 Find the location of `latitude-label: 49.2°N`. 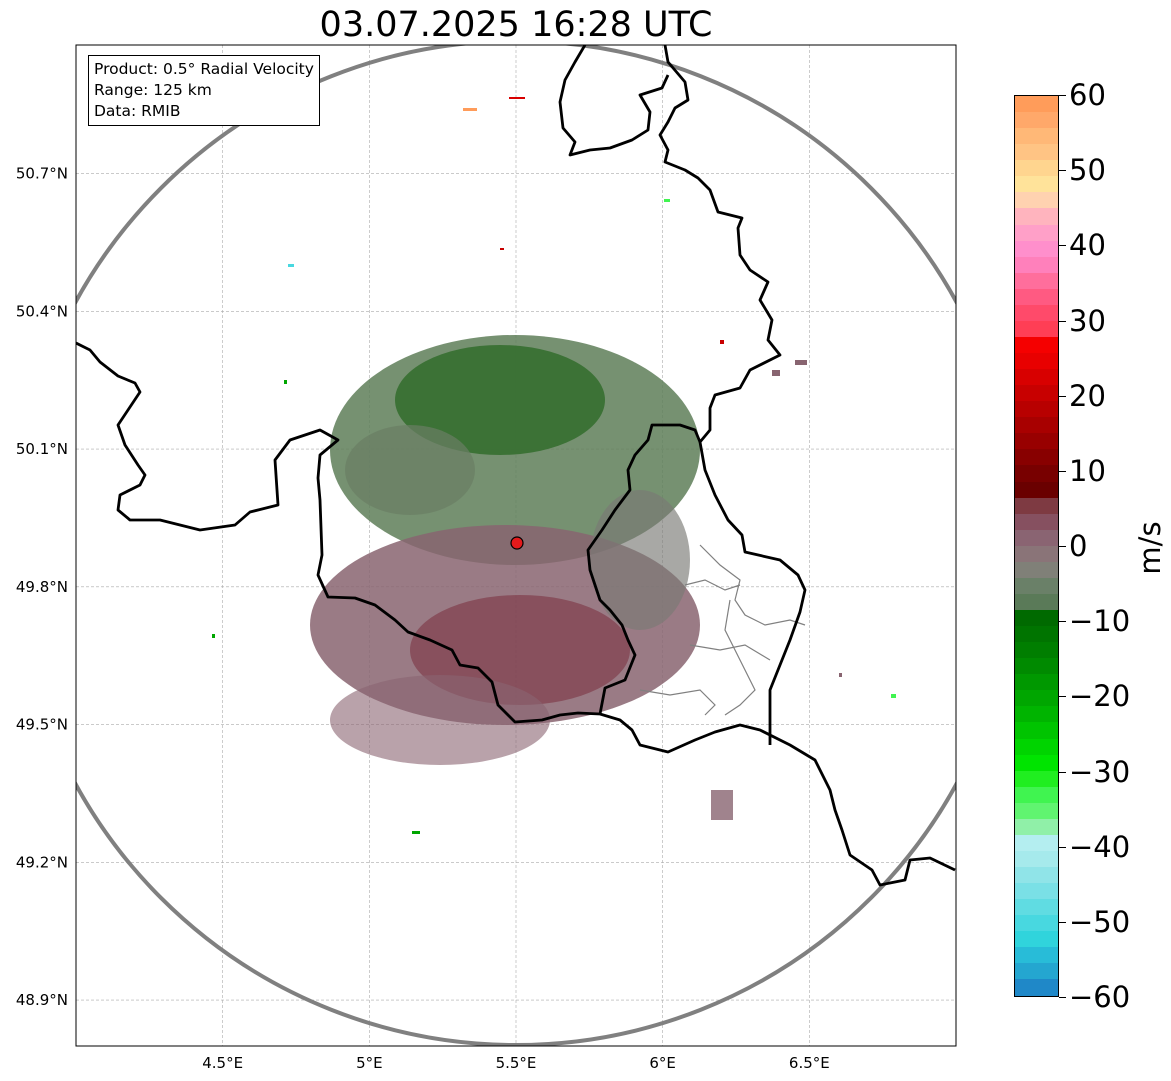

latitude-label: 49.2°N is located at coordinates (42, 862).